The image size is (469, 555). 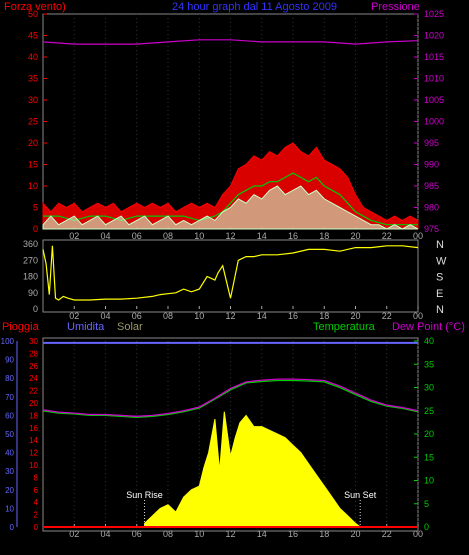 What do you see at coordinates (33, 100) in the screenshot?
I see `y-left-tick-label: 30` at bounding box center [33, 100].